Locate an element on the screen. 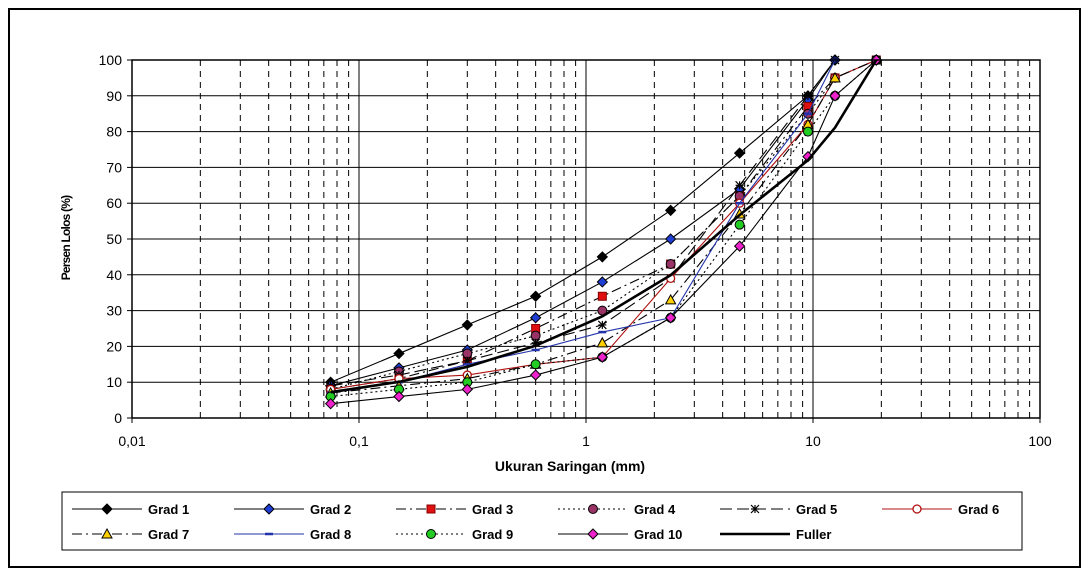  legend-label: Grad 1 is located at coordinates (168, 509).